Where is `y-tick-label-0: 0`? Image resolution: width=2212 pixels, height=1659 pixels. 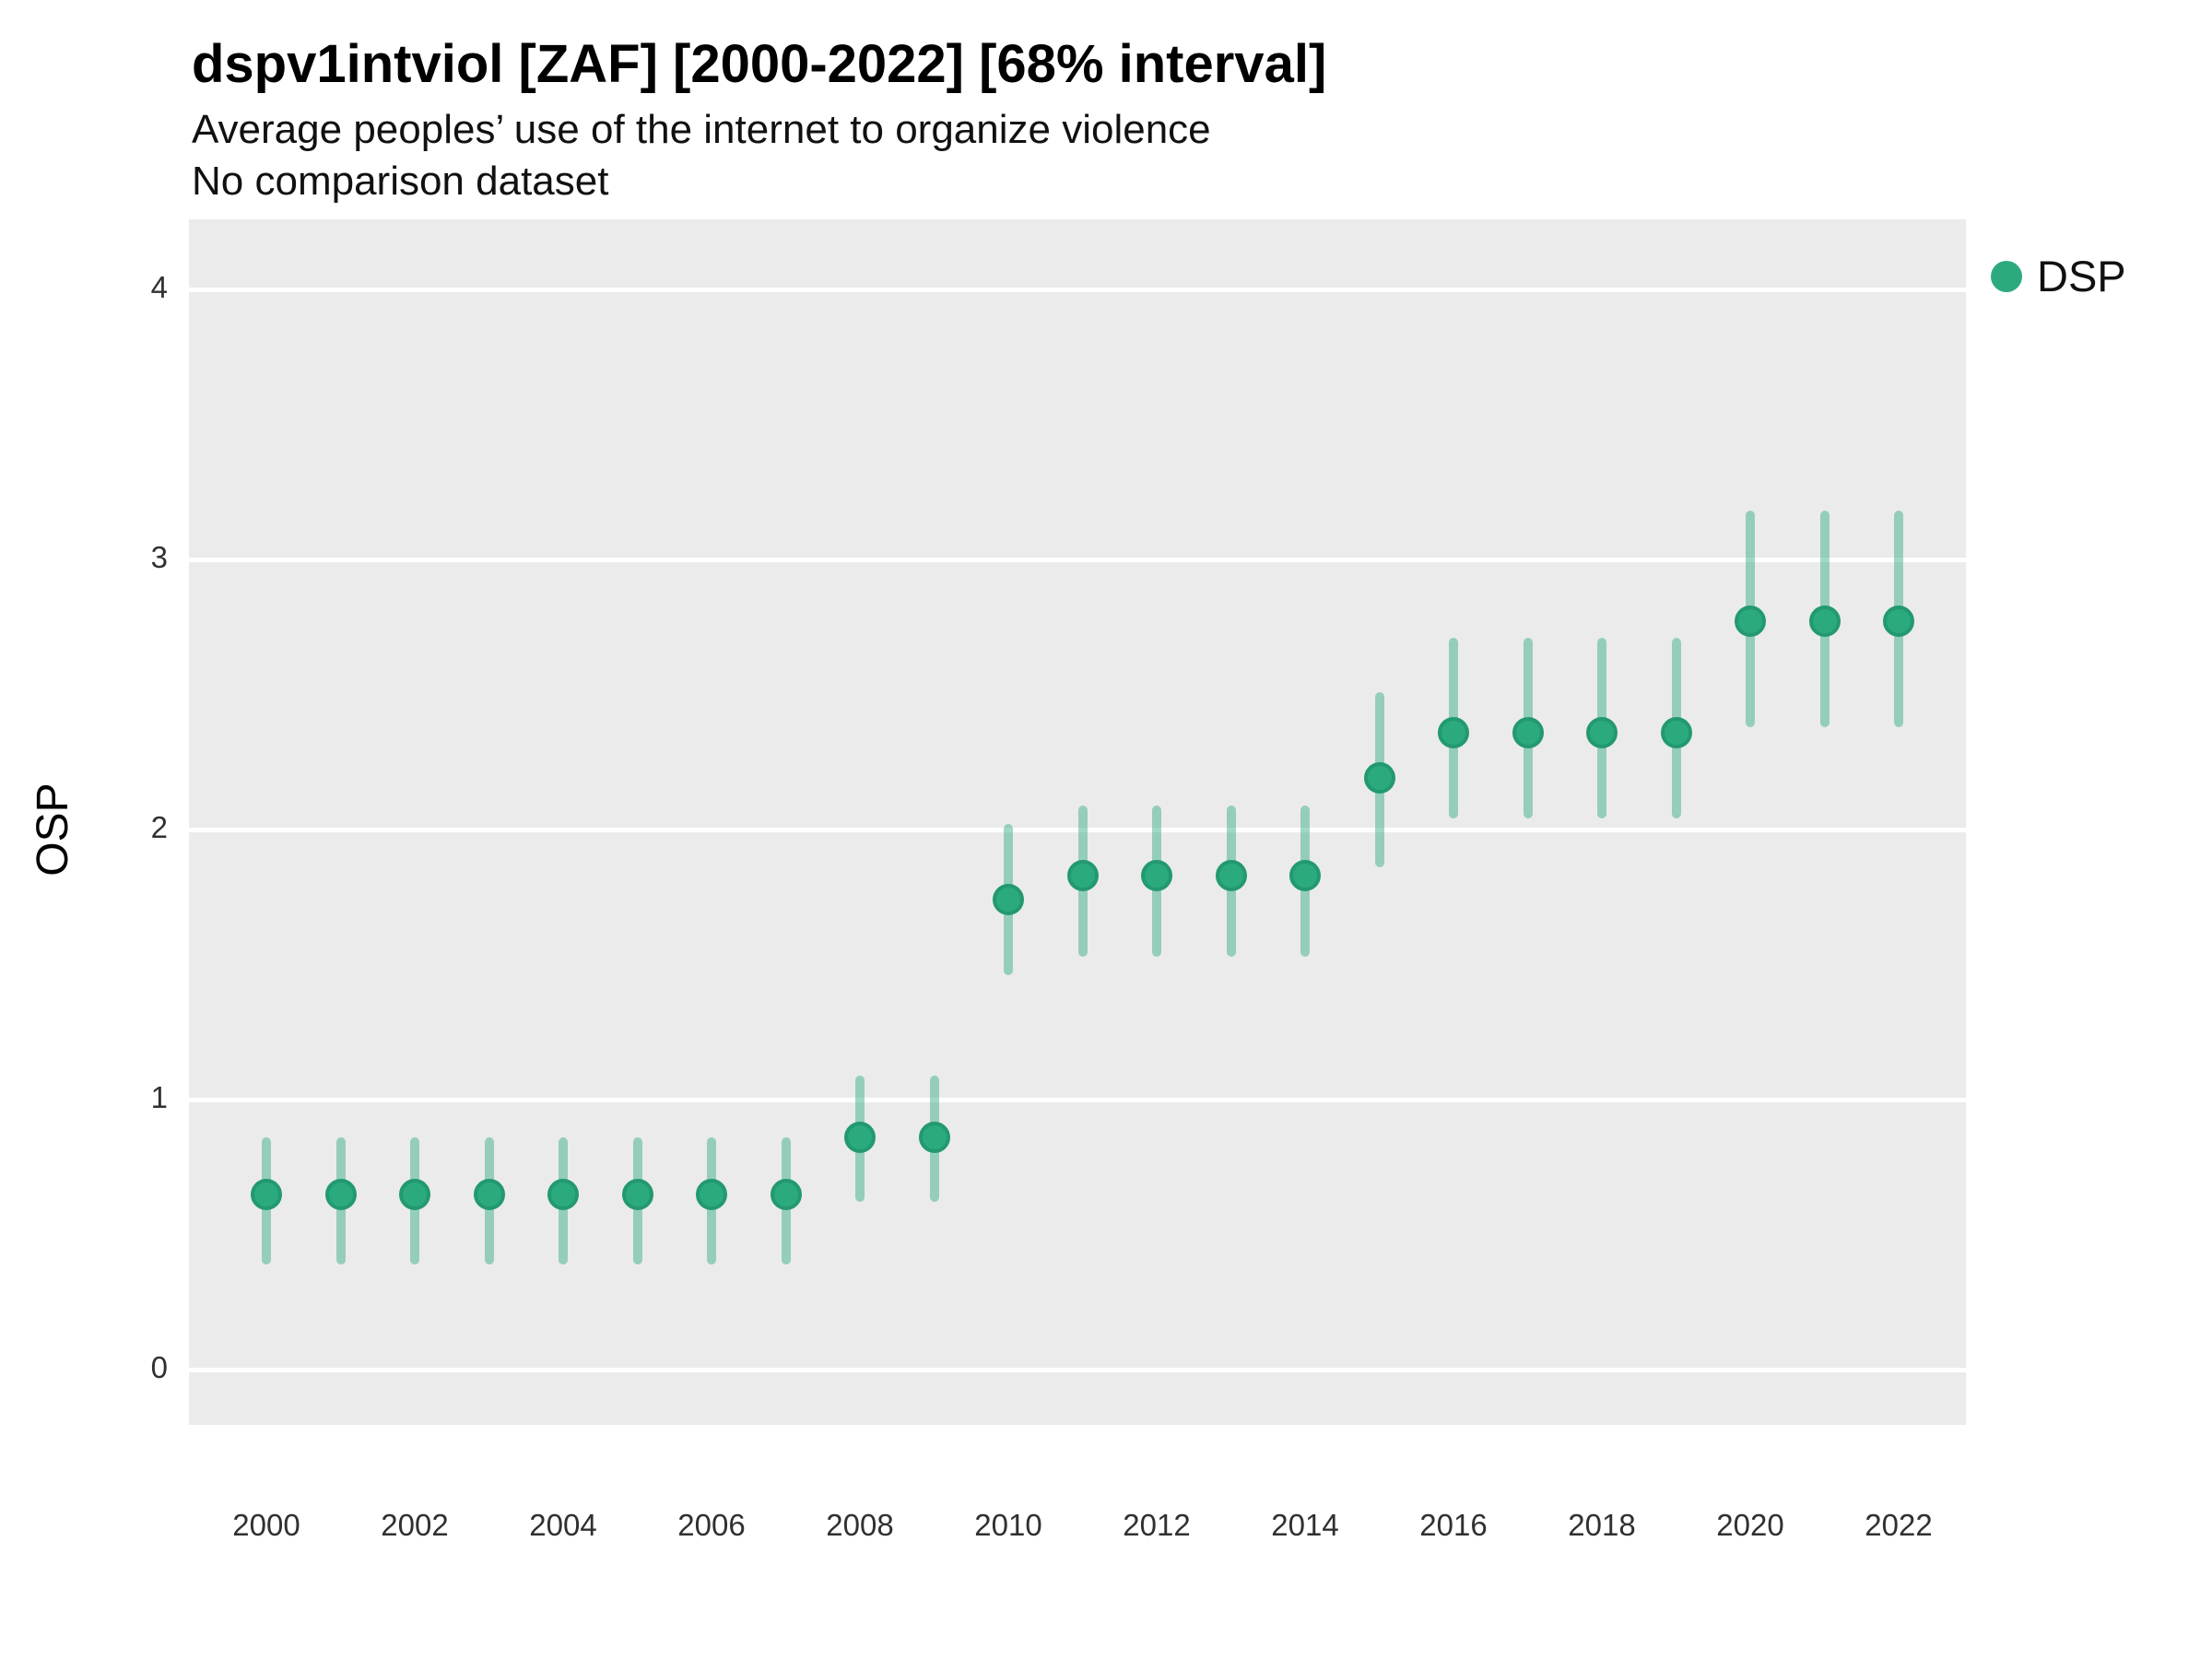
y-tick-label-0: 0 is located at coordinates (159, 1367).